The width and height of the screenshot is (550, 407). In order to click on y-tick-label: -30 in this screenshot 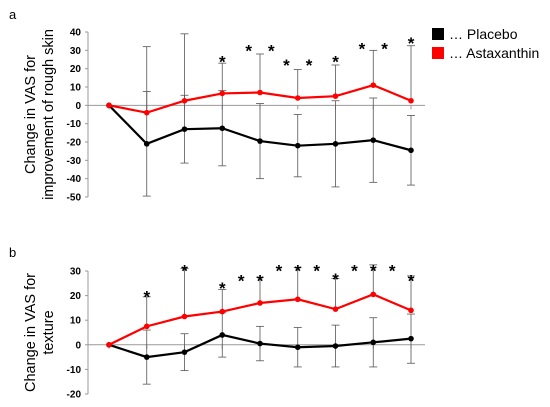, I will do `click(74, 161)`.